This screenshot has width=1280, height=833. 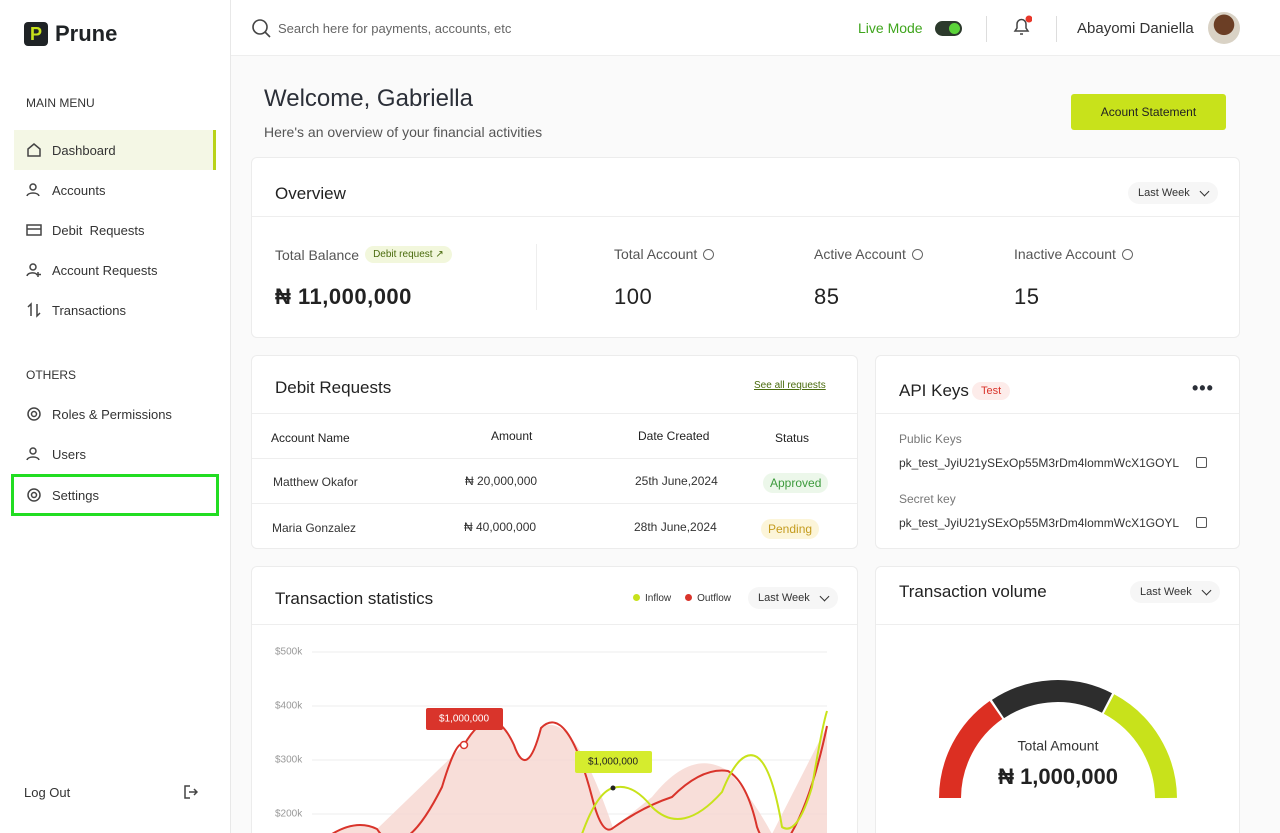 I want to click on y-tick-label: $200k, so click(x=289, y=814).